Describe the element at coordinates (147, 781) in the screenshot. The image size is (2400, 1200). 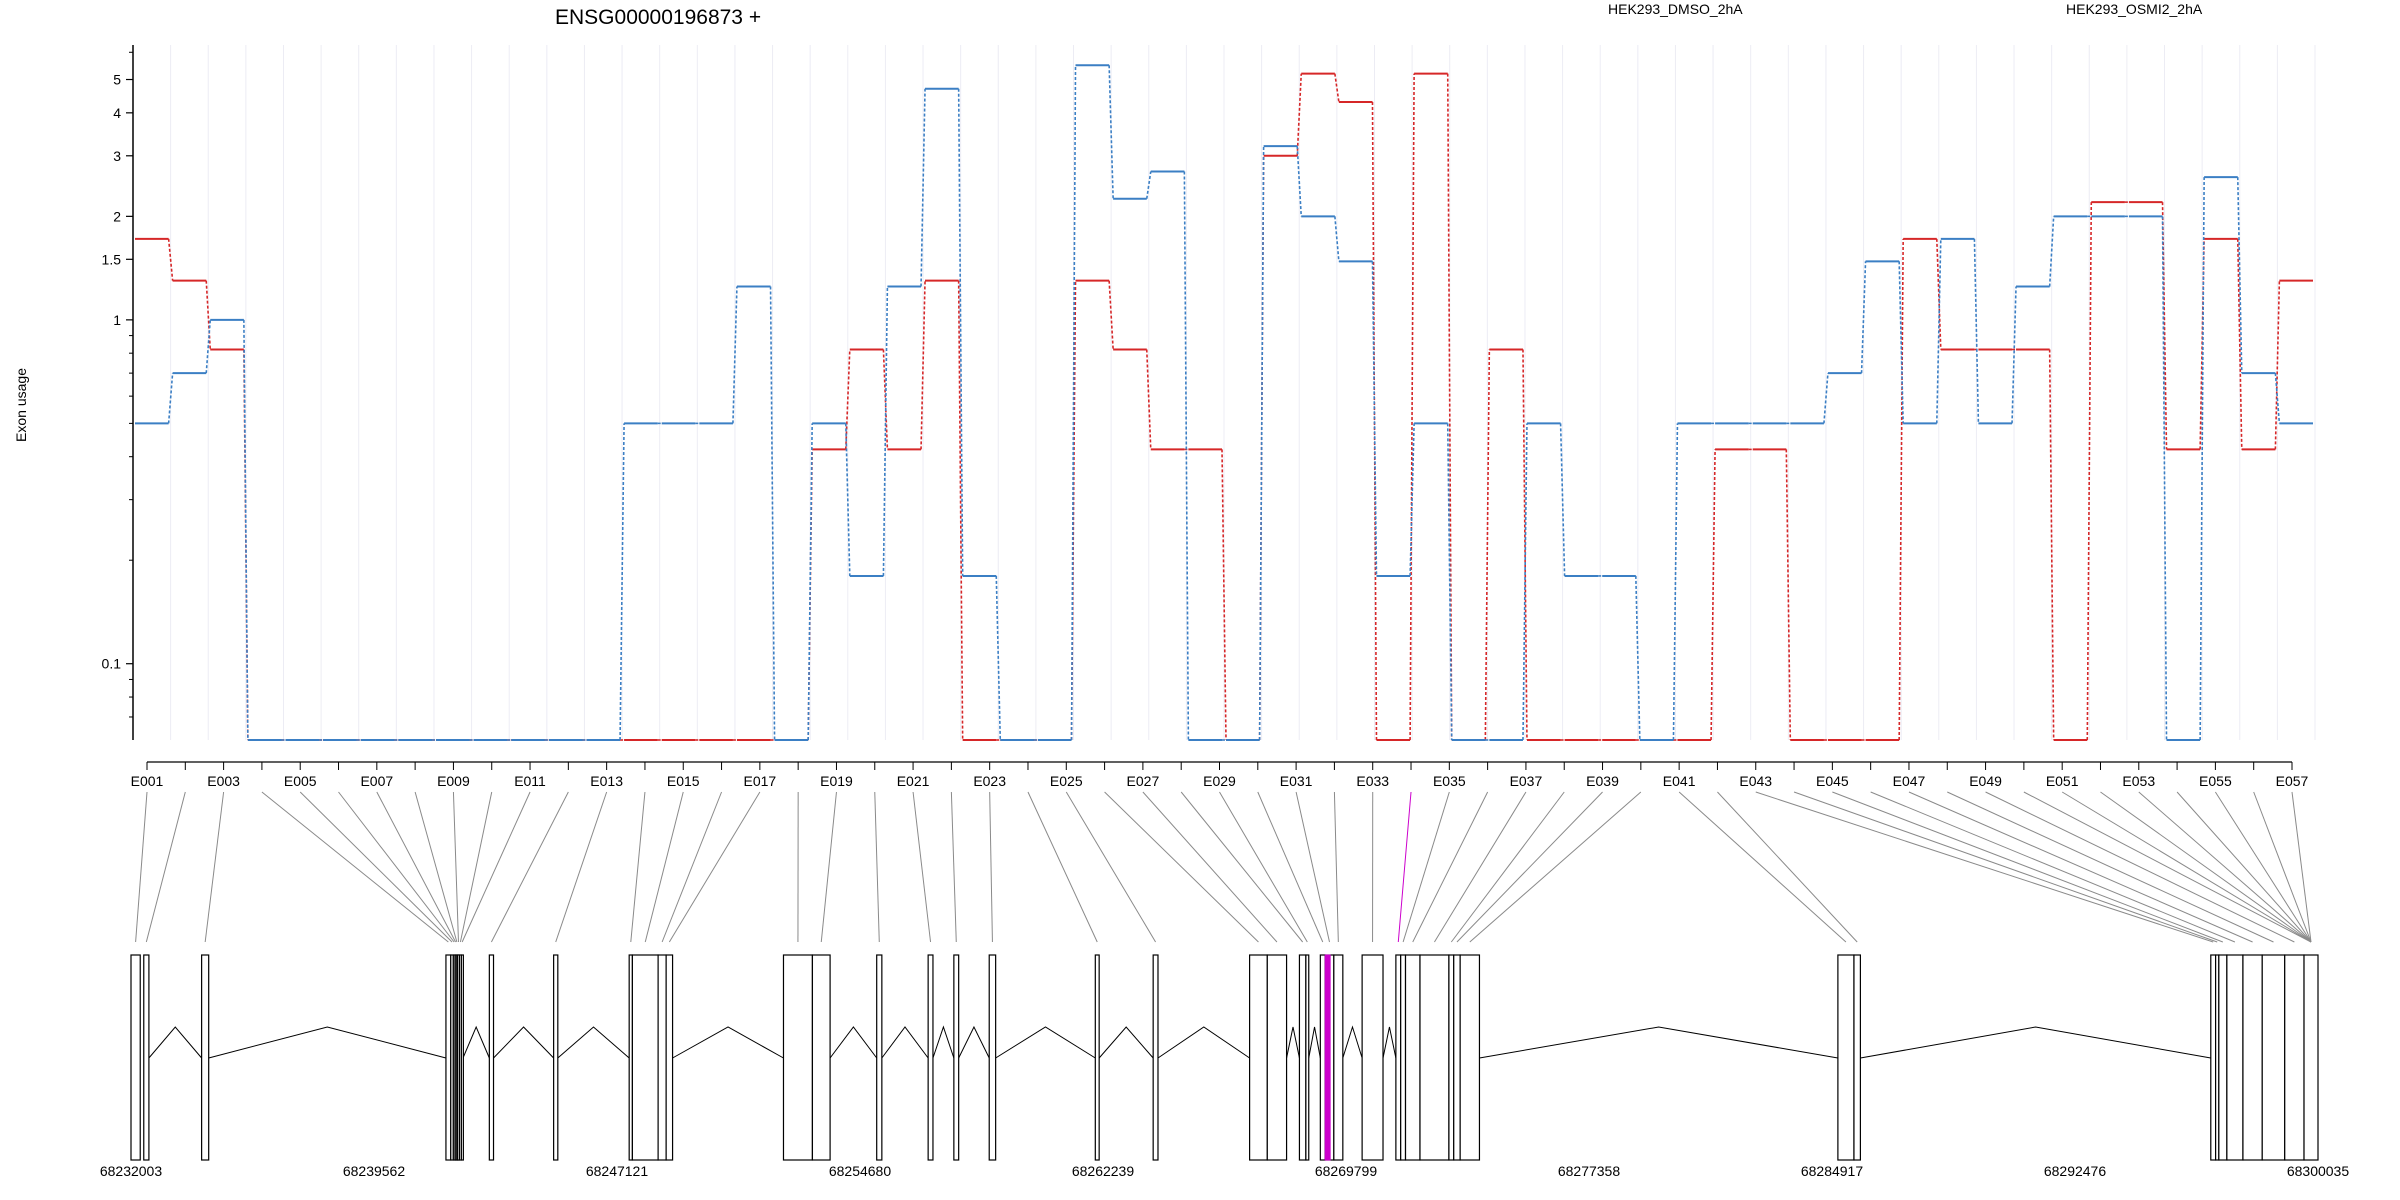
I see `exon-tick-label: E001` at that location.